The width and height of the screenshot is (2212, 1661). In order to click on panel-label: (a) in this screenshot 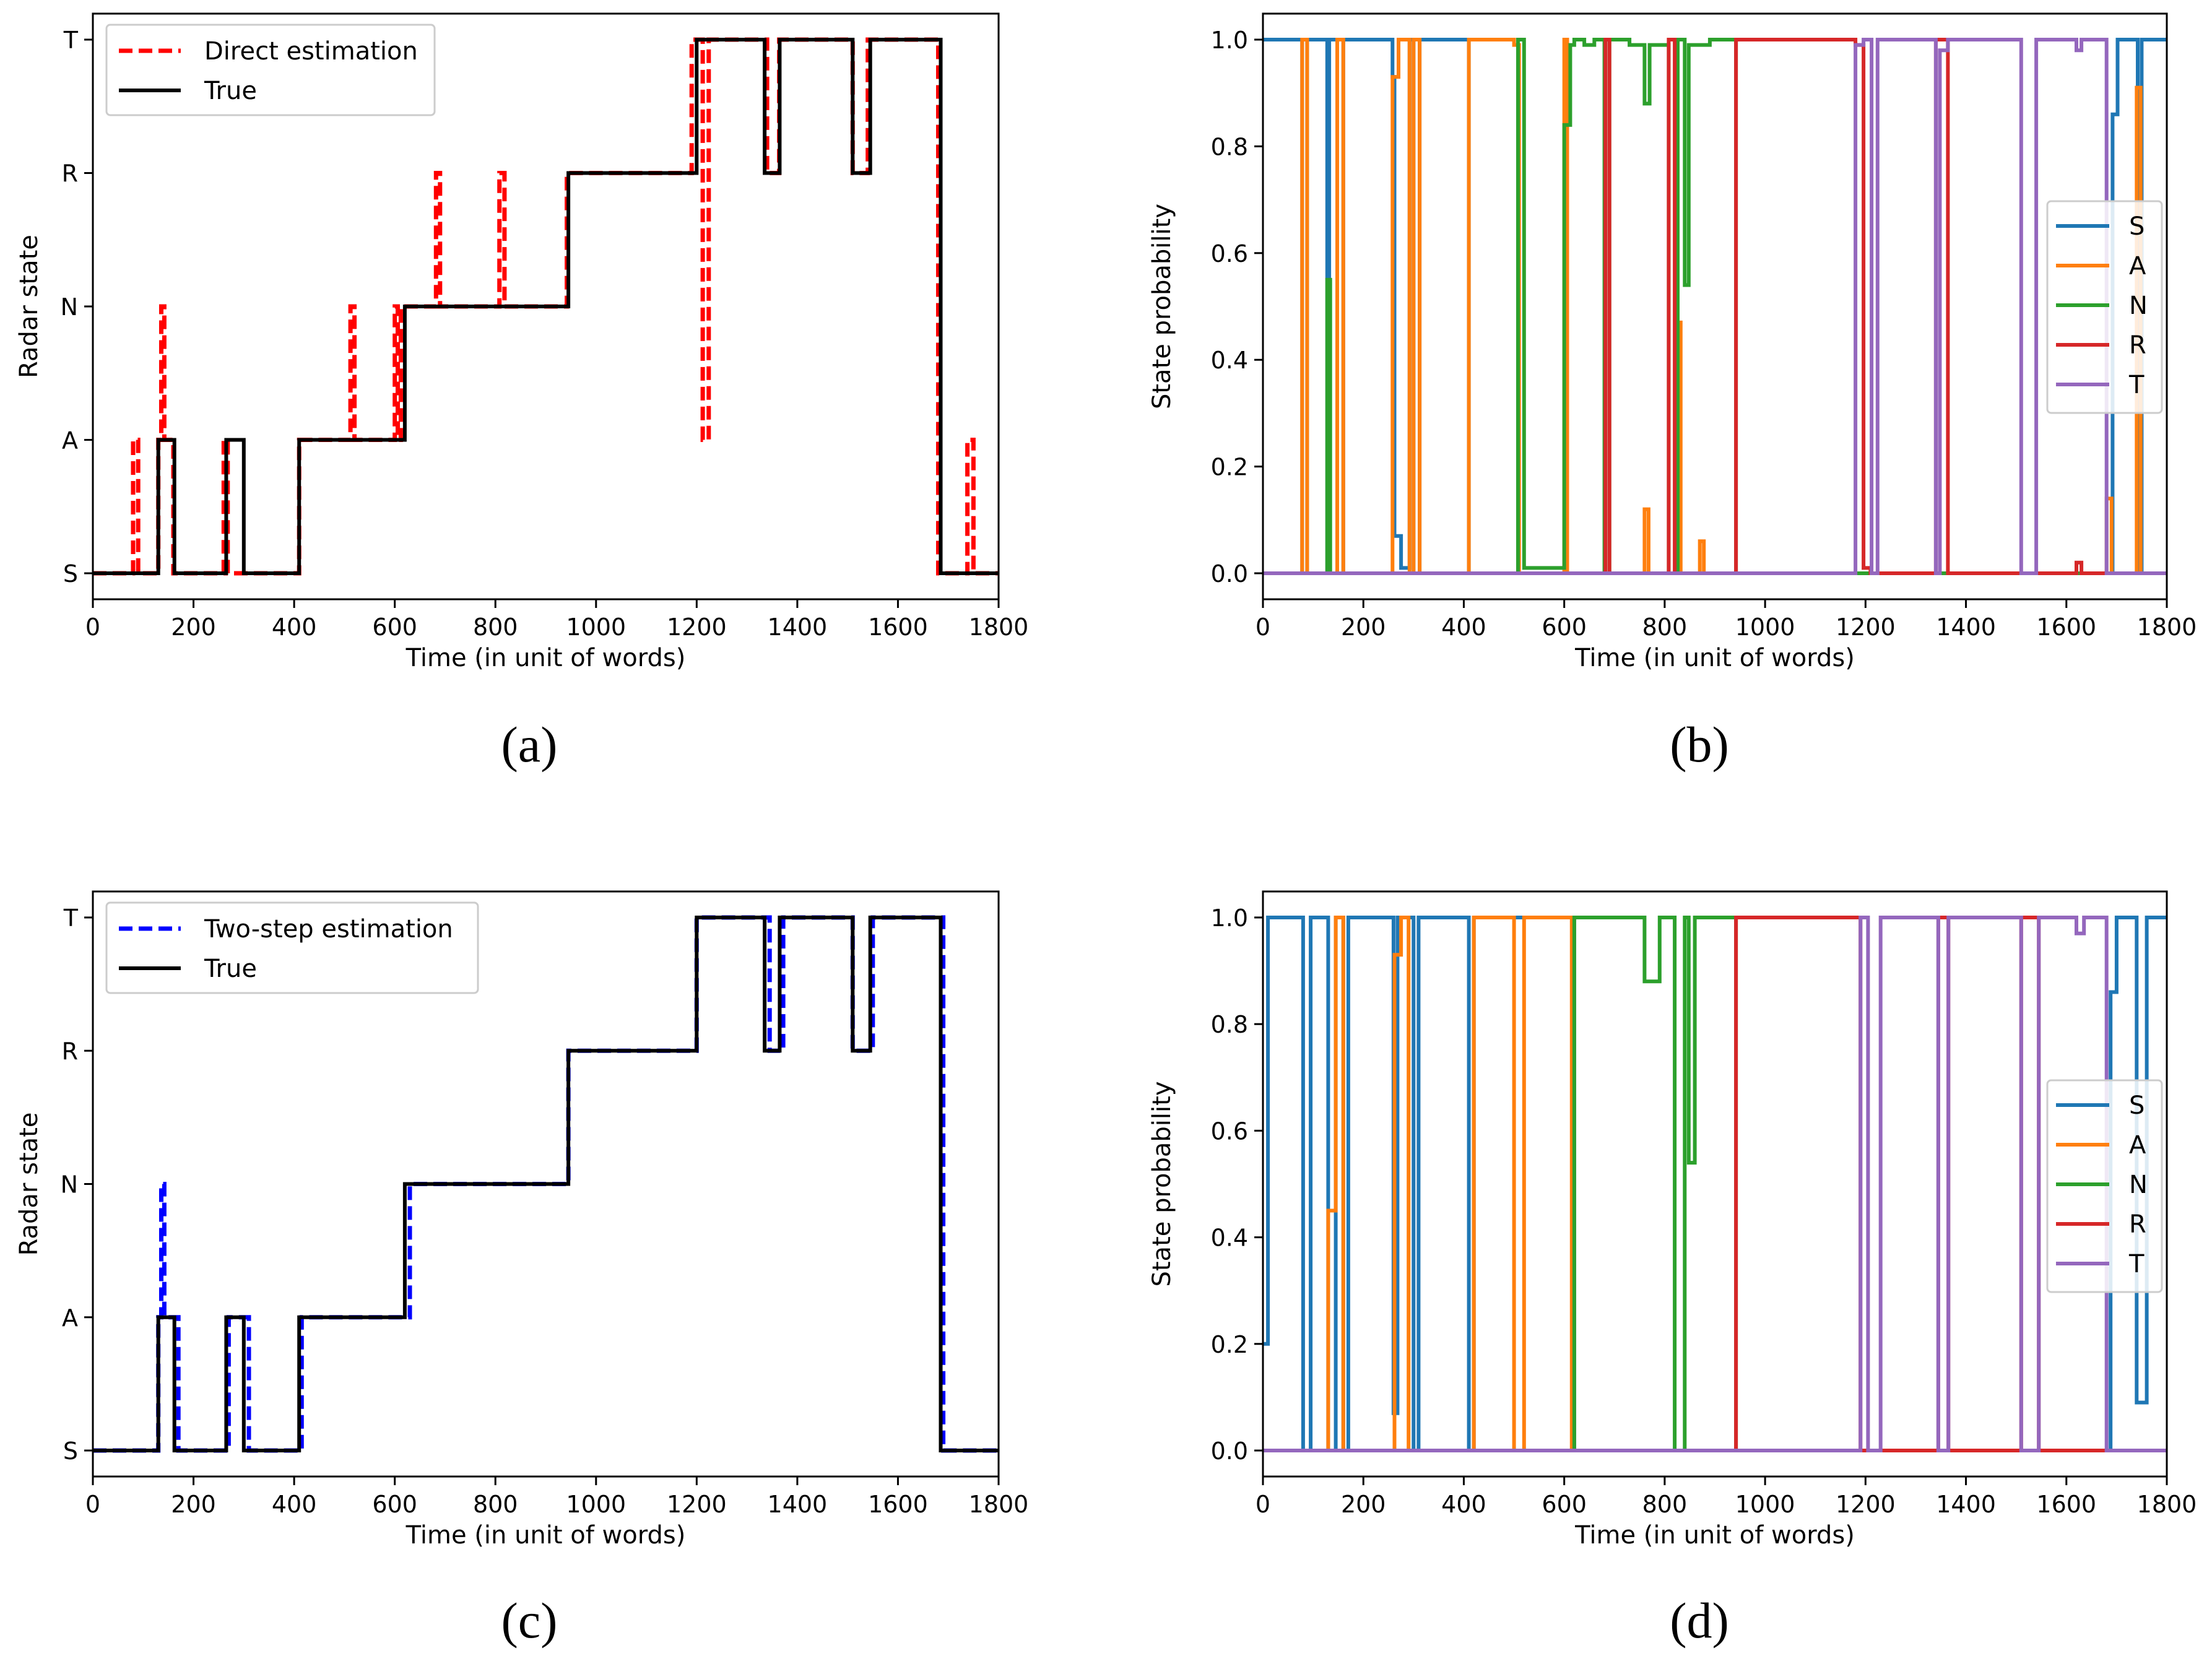, I will do `click(529, 745)`.